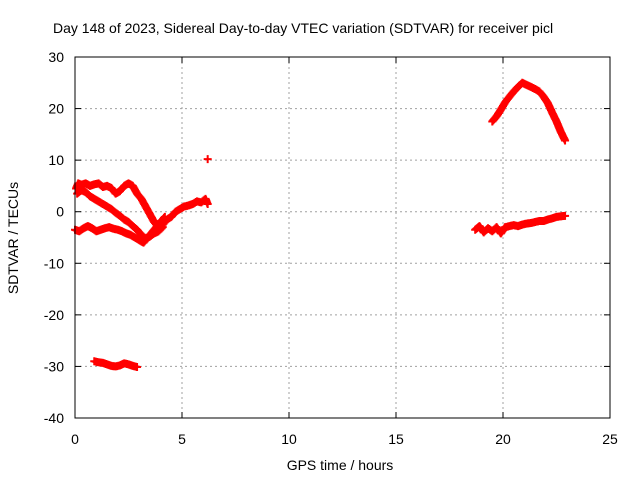  What do you see at coordinates (182, 439) in the screenshot?
I see `x-tick-label: 5` at bounding box center [182, 439].